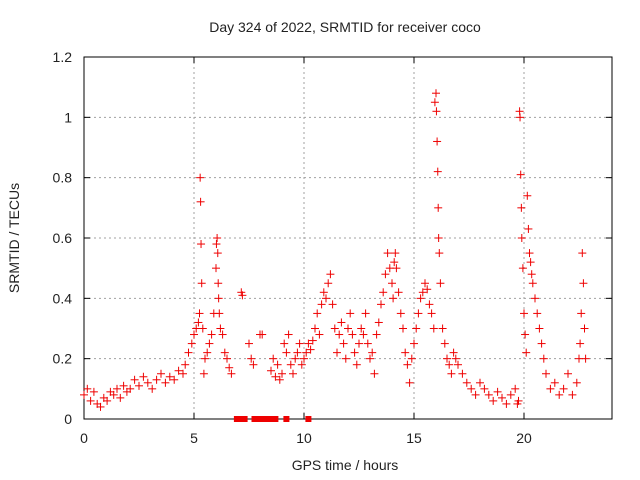 The image size is (640, 480). What do you see at coordinates (68, 419) in the screenshot?
I see `y-tick-label: 0` at bounding box center [68, 419].